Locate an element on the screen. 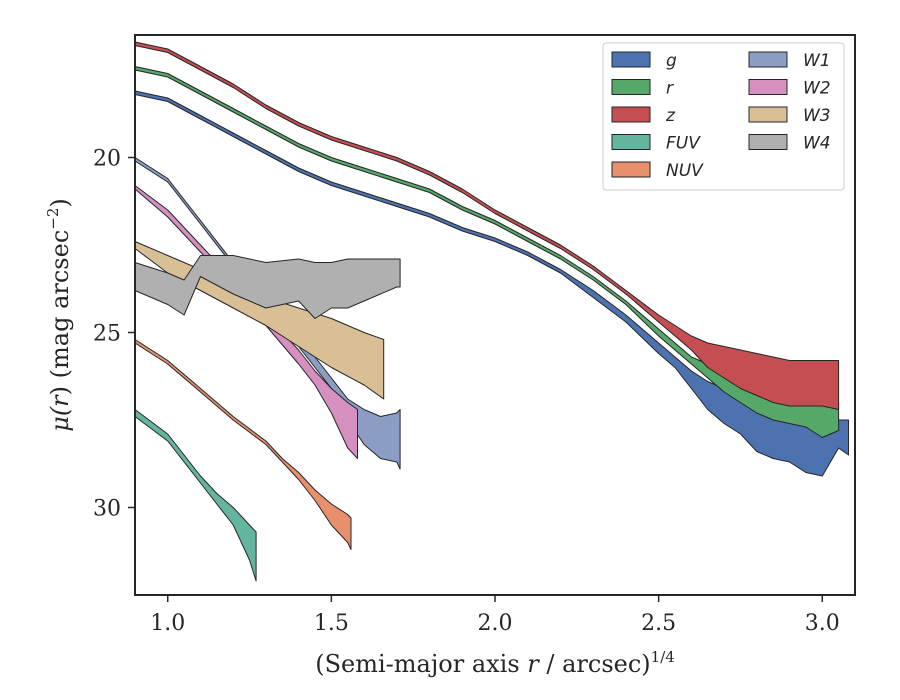 The height and width of the screenshot is (700, 900). band-fuv is located at coordinates (195, 495).